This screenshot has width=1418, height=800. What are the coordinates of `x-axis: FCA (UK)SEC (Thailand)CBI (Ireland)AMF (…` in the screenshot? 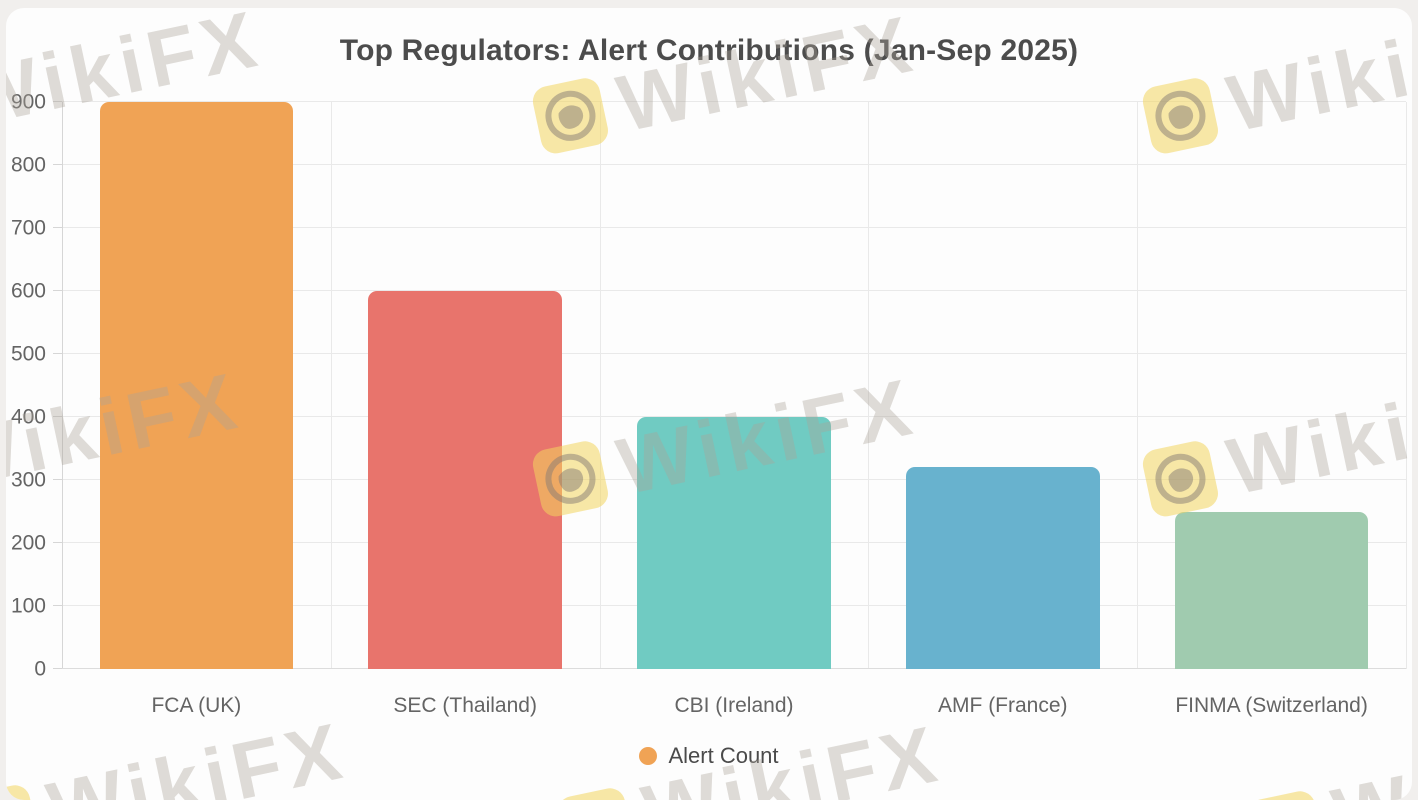 It's located at (734, 706).